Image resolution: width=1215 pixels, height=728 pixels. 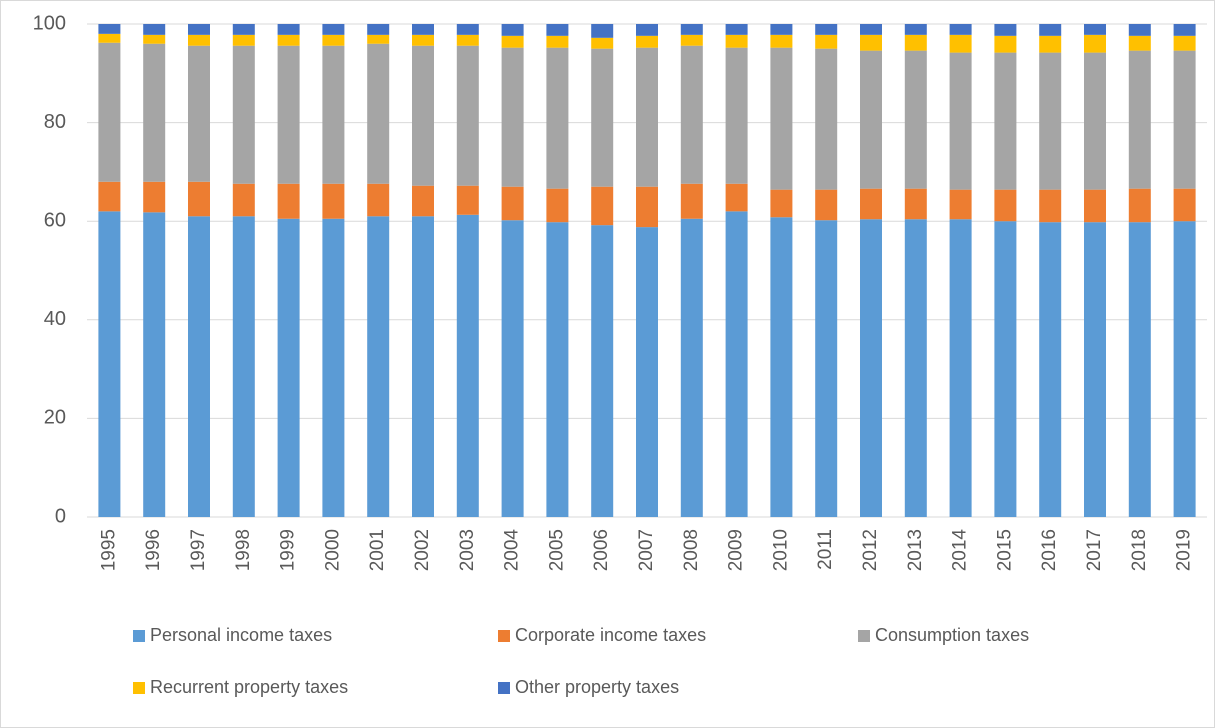 I want to click on x-tick-label: 1996, so click(x=153, y=550).